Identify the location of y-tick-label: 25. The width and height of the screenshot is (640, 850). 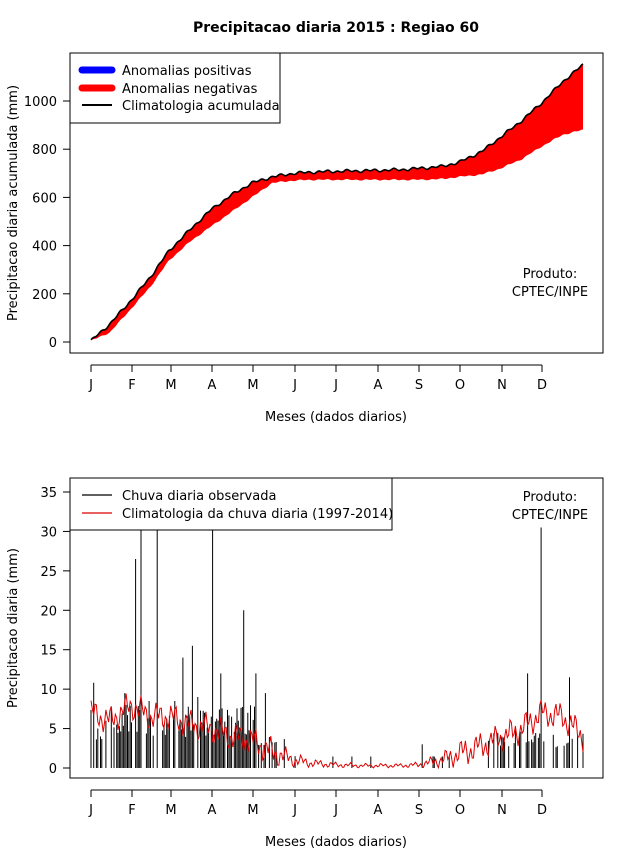
(48, 572).